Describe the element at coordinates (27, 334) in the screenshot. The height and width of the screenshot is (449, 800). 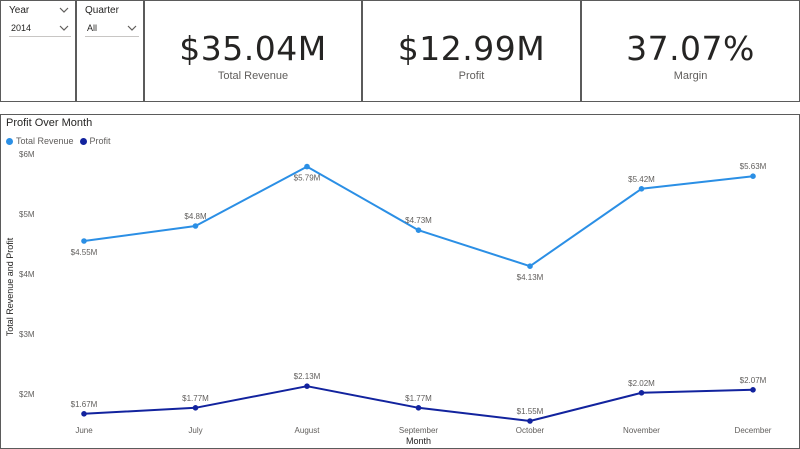
I see `y-tick-label: $3M` at that location.